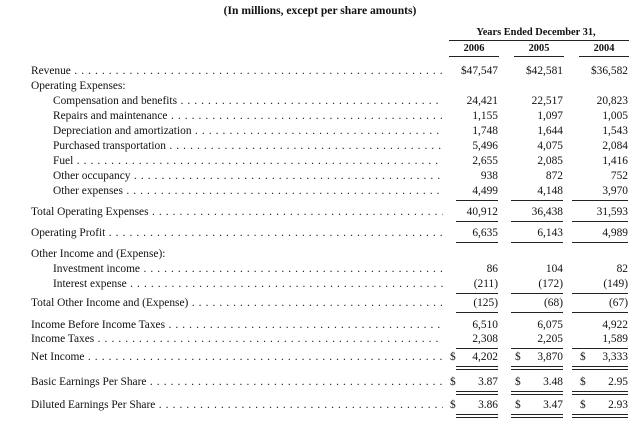 The image size is (640, 441). Describe the element at coordinates (485, 131) in the screenshot. I see `value-2006: 1,748` at that location.